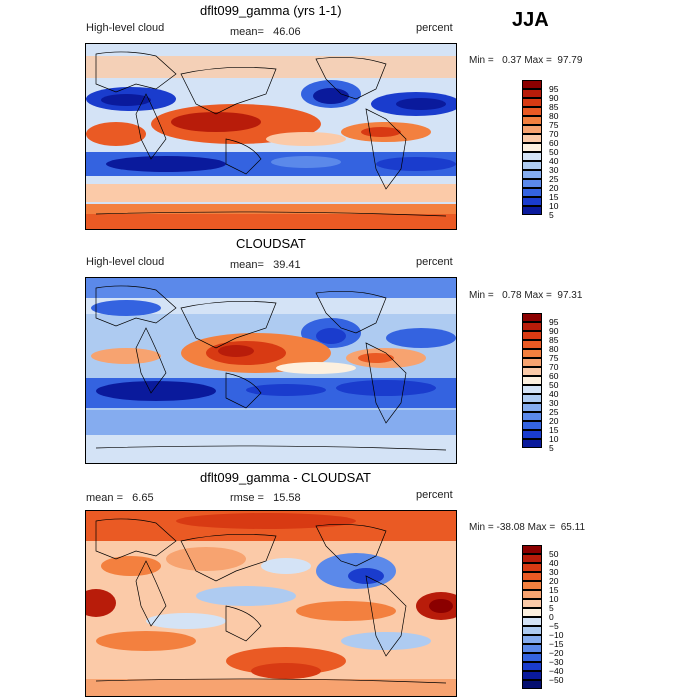  Describe the element at coordinates (573, 527) in the screenshot. I see `max-value: 65.11` at that location.